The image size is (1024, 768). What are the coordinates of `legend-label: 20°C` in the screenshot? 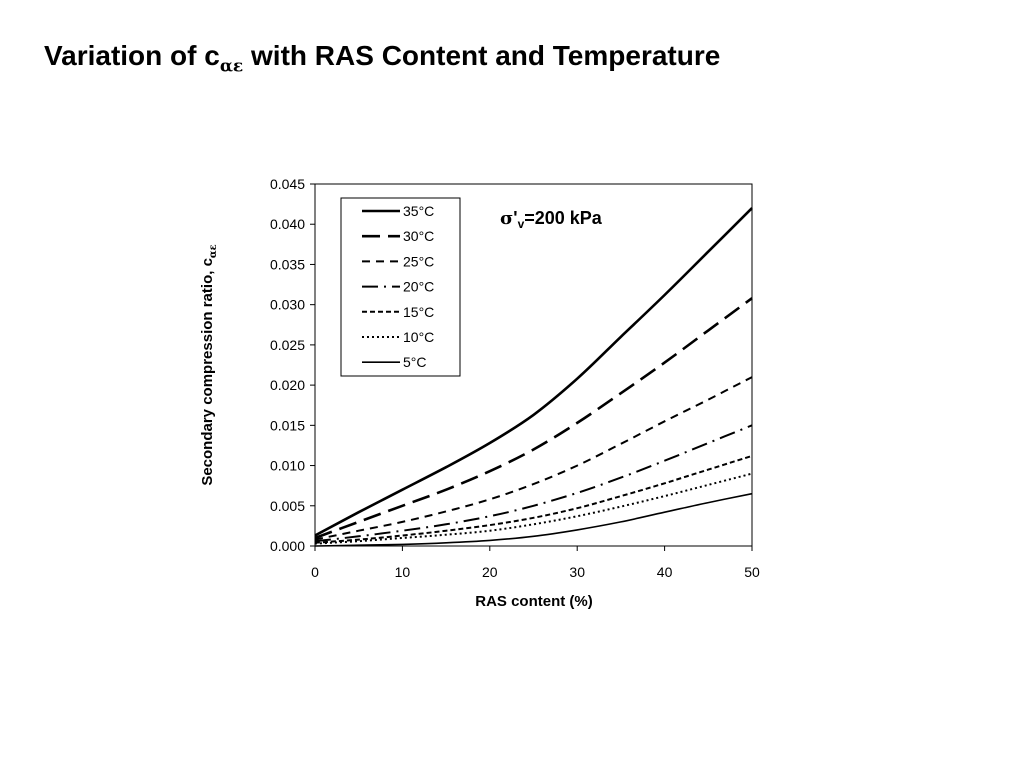 It's located at (418, 287).